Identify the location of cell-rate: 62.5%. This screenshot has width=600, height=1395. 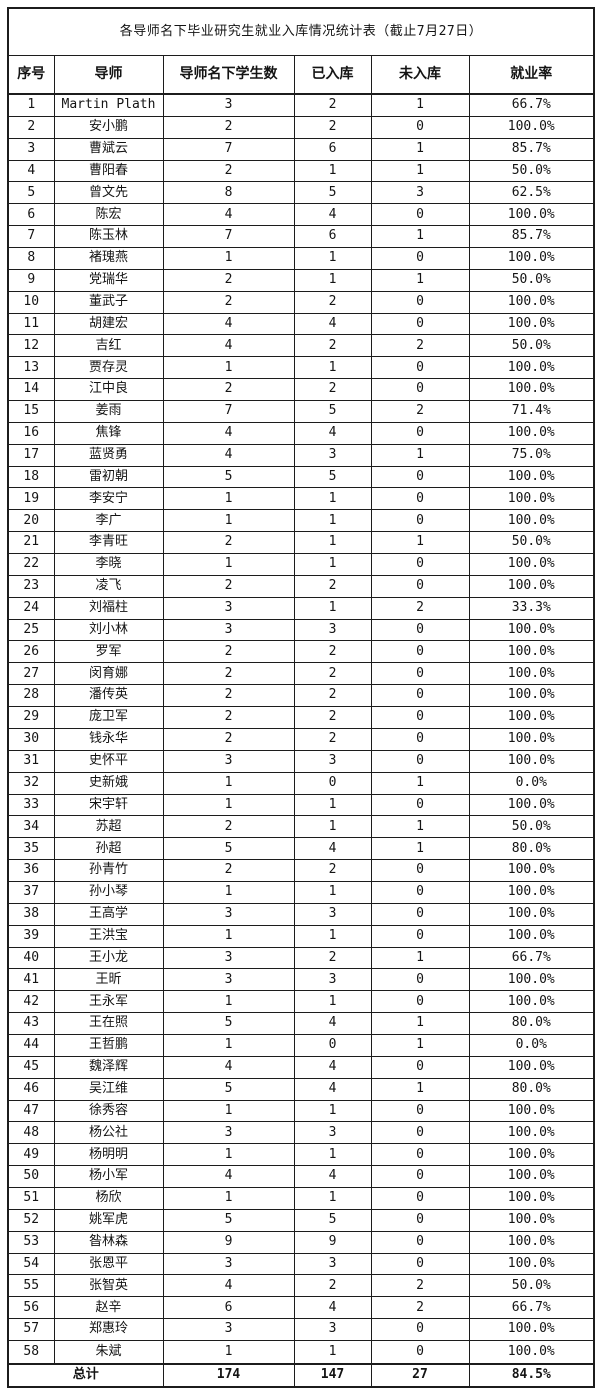
(531, 193).